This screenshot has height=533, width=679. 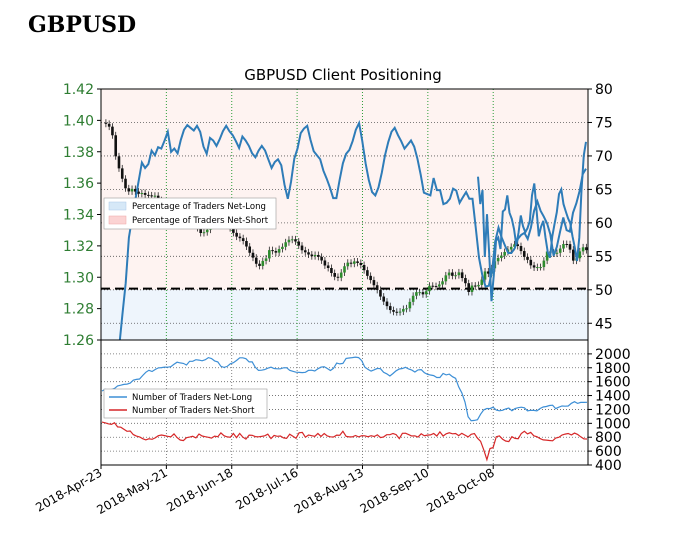 What do you see at coordinates (78, 247) in the screenshot?
I see `price-tick-label: 1.32` at bounding box center [78, 247].